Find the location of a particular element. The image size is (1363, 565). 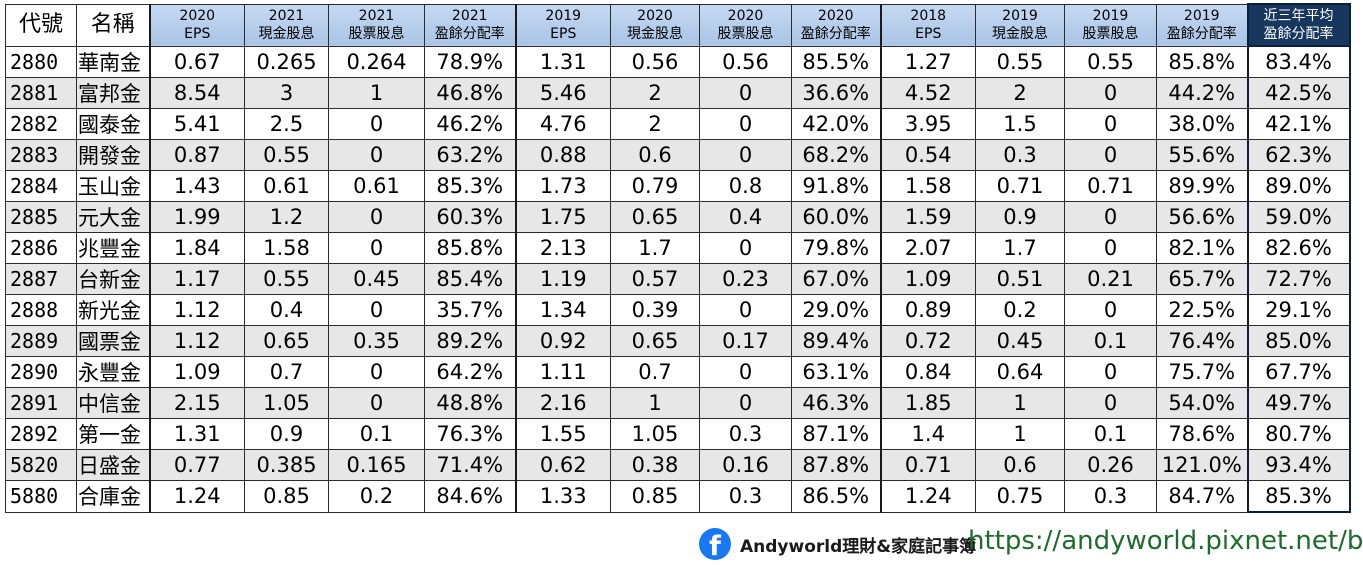

data-cell: 55.6% is located at coordinates (1202, 155).